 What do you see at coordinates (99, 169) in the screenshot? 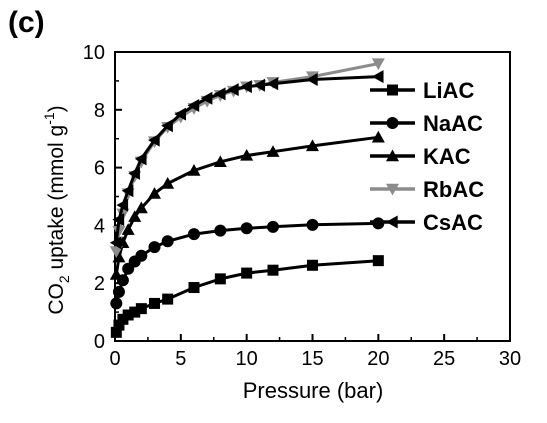
I see `y-tick-label: 6` at bounding box center [99, 169].